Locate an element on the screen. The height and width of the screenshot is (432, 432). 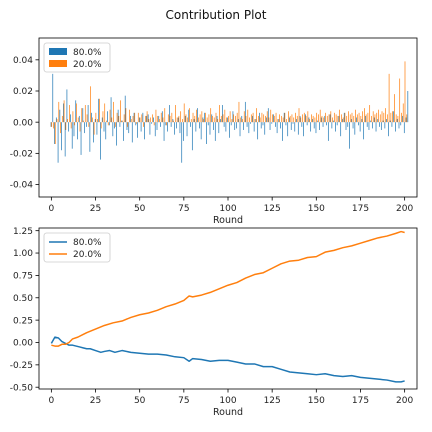
x-tick-label: 50 is located at coordinates (140, 209).